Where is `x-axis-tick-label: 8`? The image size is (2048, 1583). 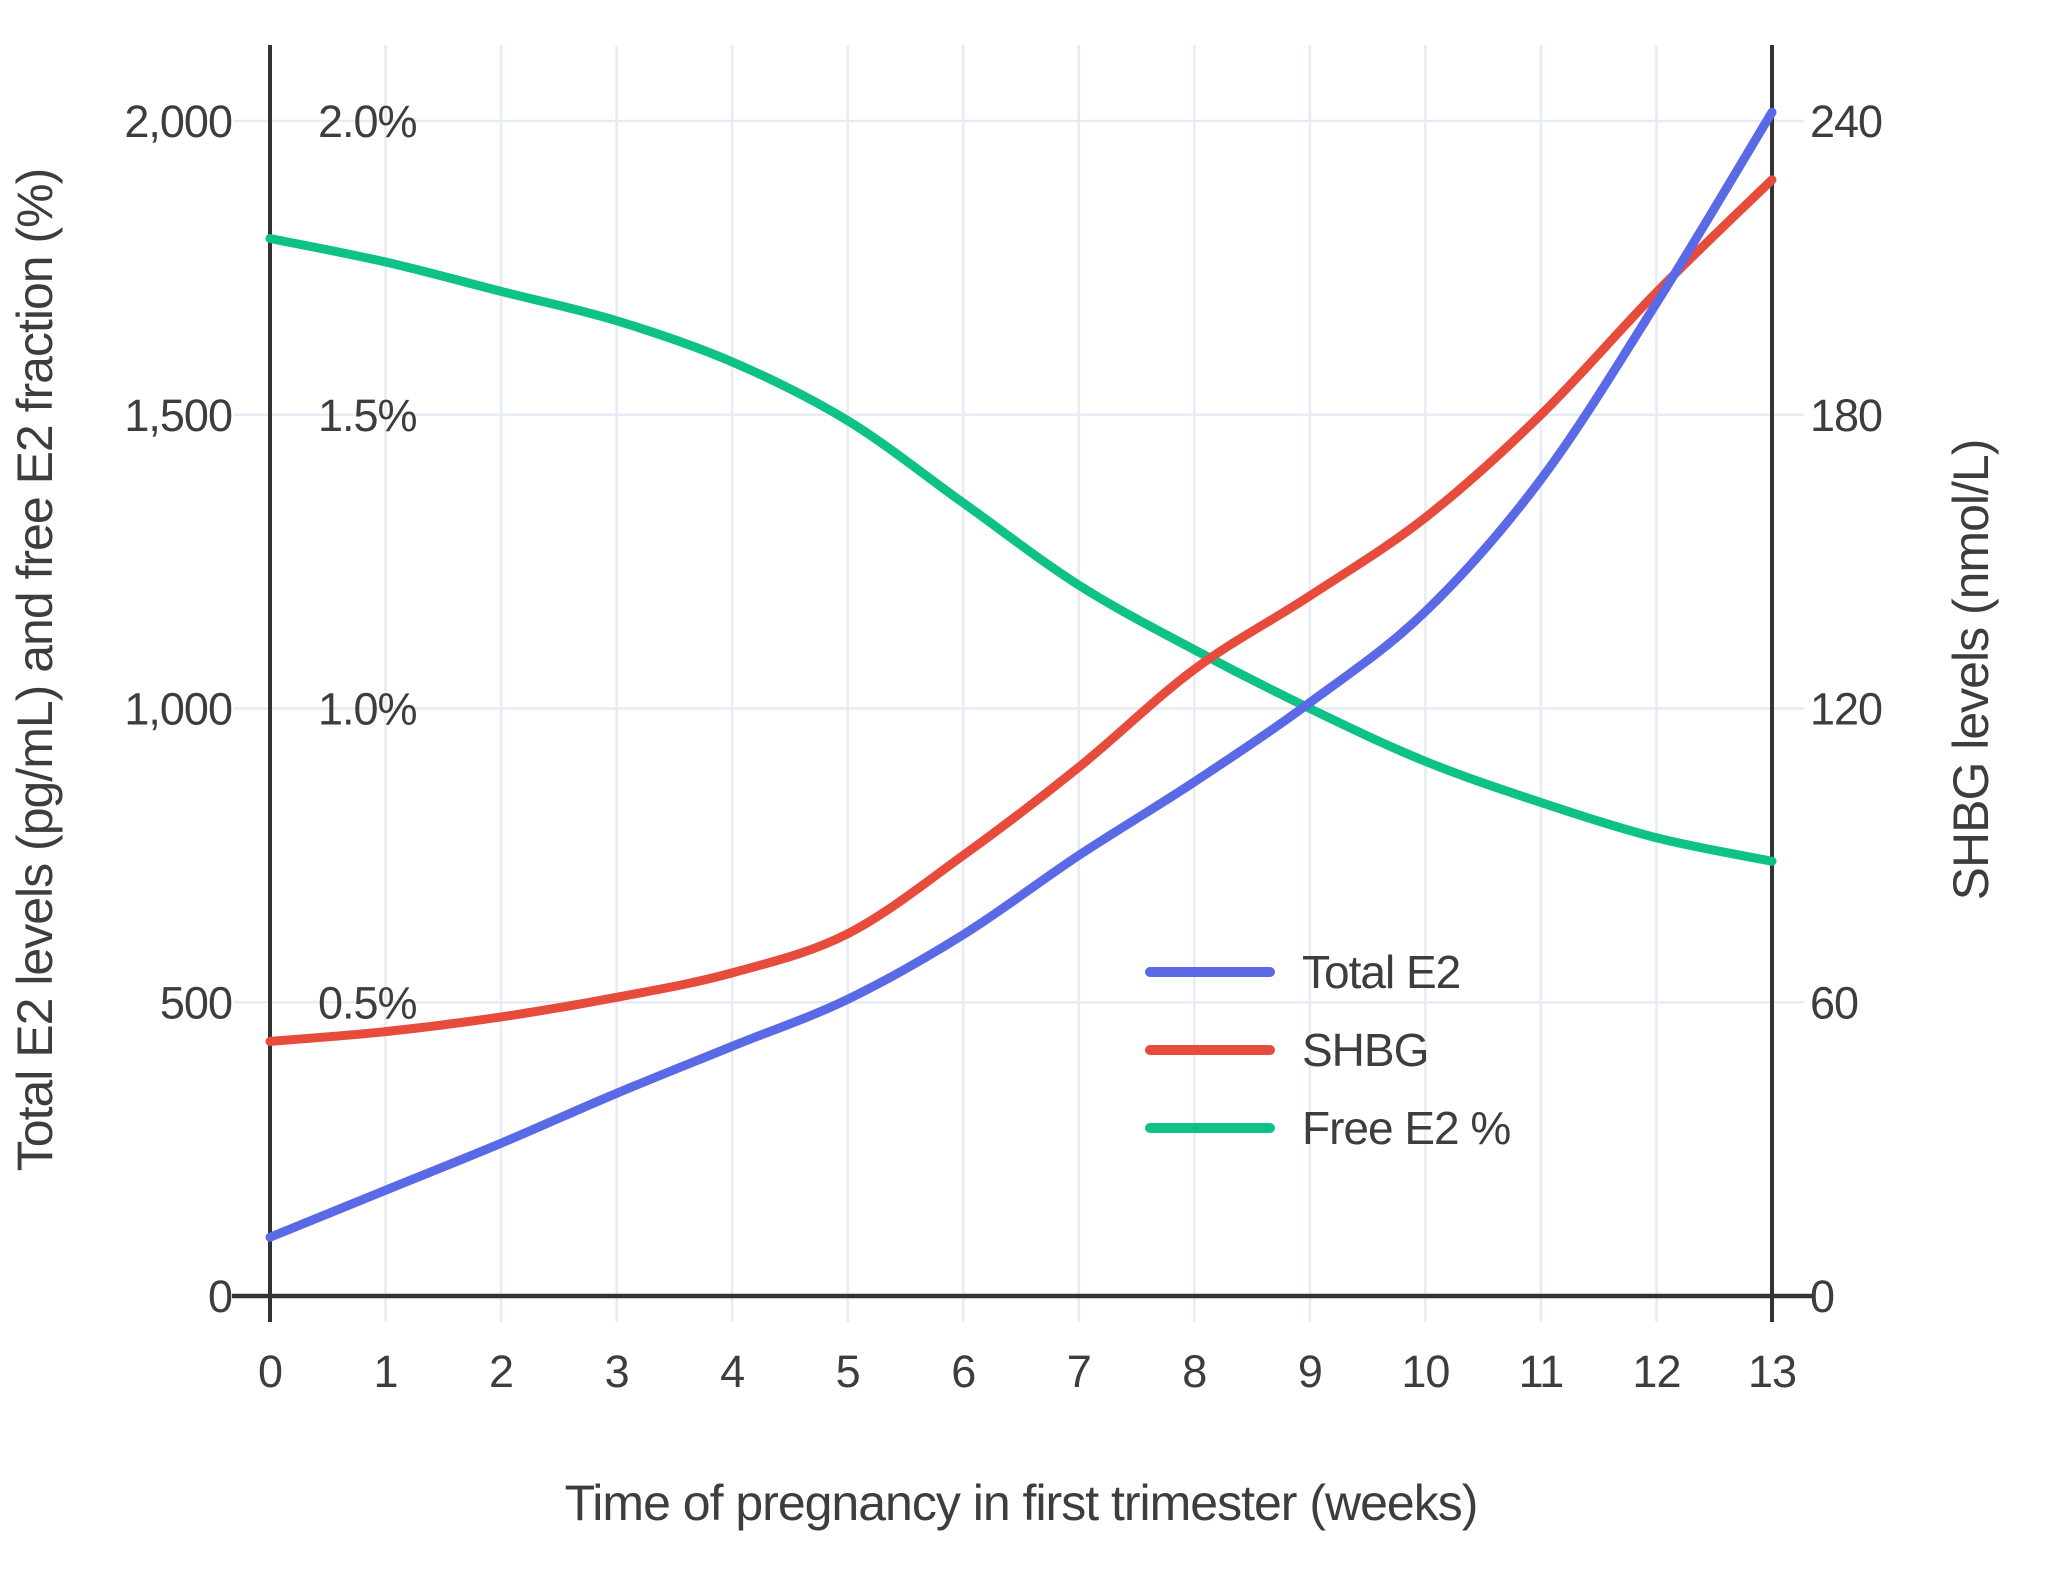 x-axis-tick-label: 8 is located at coordinates (1194, 1371).